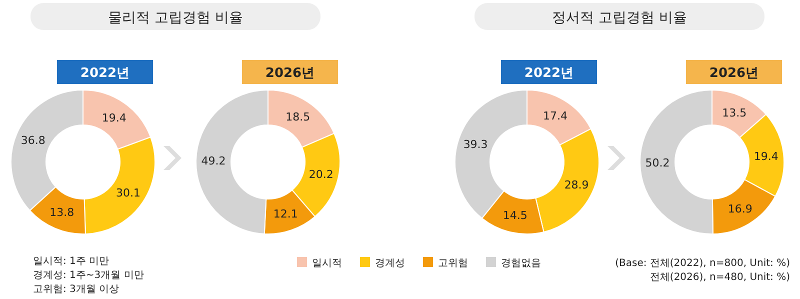 The width and height of the screenshot is (800, 299). Describe the element at coordinates (555, 115) in the screenshot. I see `data-label: 17.4` at that location.